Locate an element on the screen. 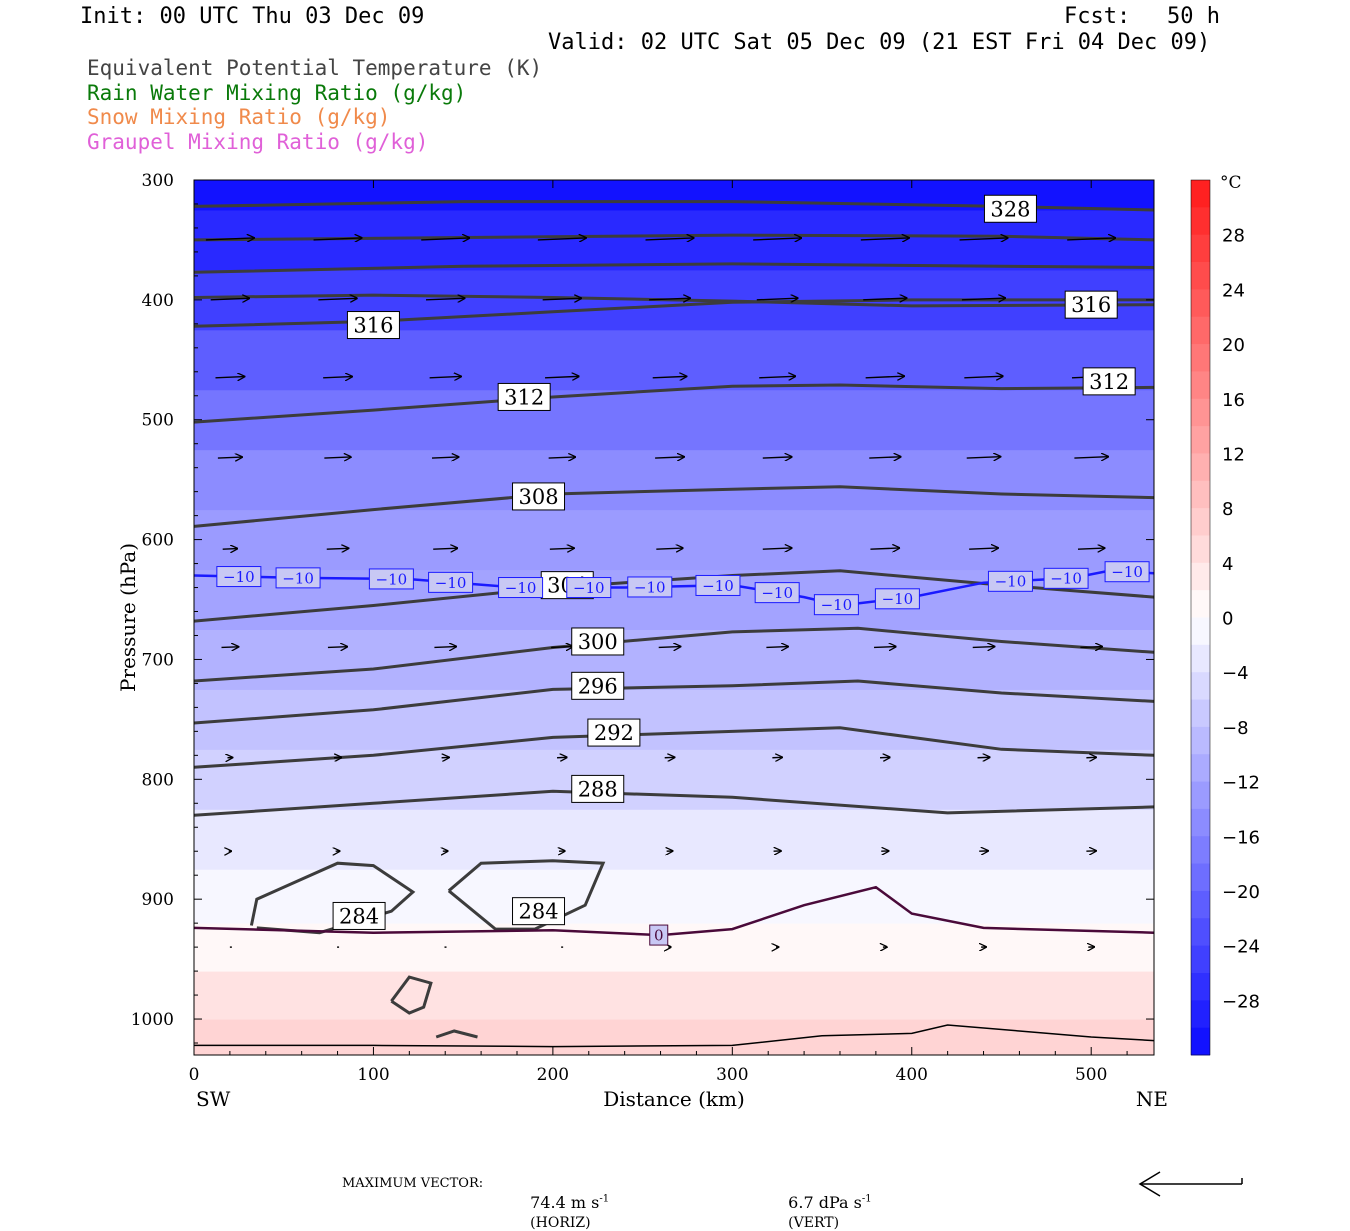  y-tick-label: 300 is located at coordinates (158, 181).